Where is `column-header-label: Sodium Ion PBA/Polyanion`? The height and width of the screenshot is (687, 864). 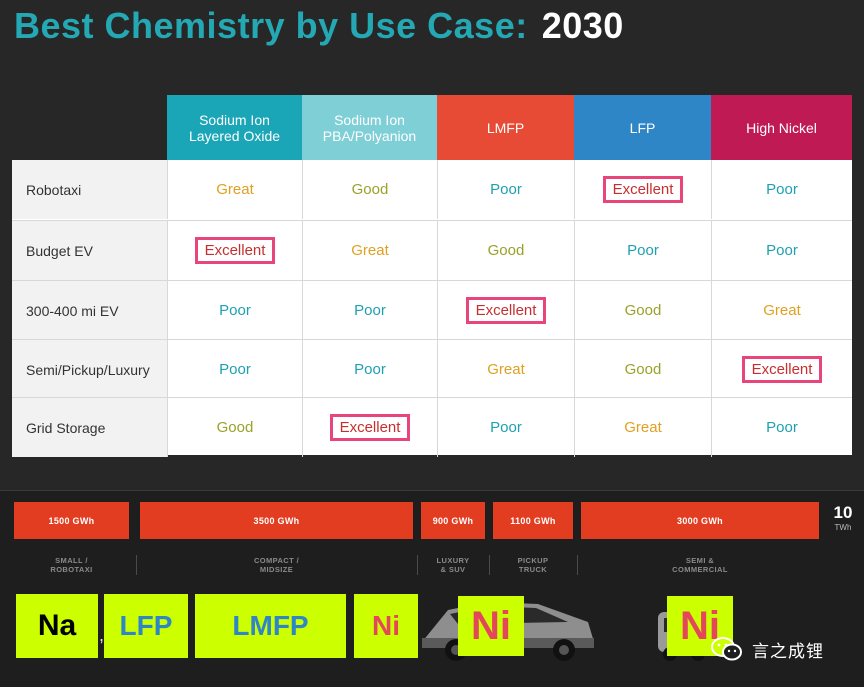 column-header-label: Sodium Ion PBA/Polyanion is located at coordinates (369, 127).